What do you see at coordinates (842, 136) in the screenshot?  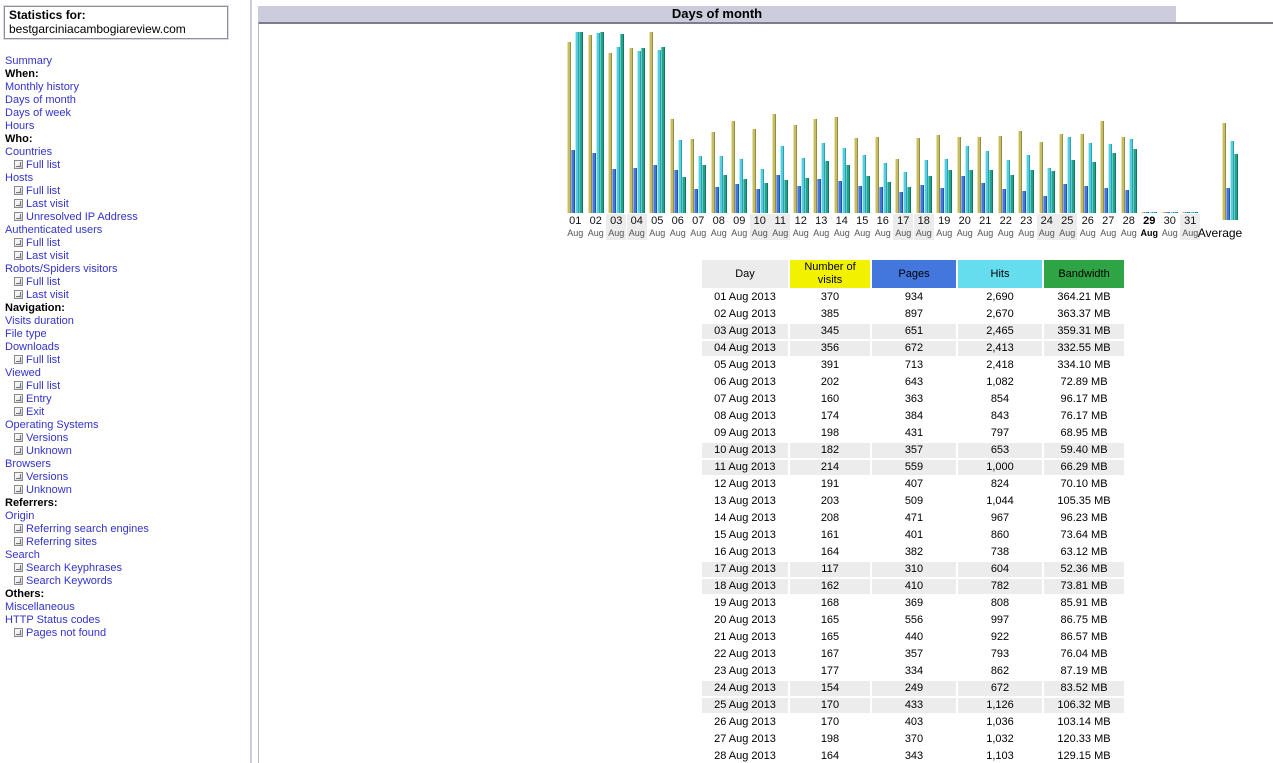 I see `chart-group-day-14: 14 Aug` at bounding box center [842, 136].